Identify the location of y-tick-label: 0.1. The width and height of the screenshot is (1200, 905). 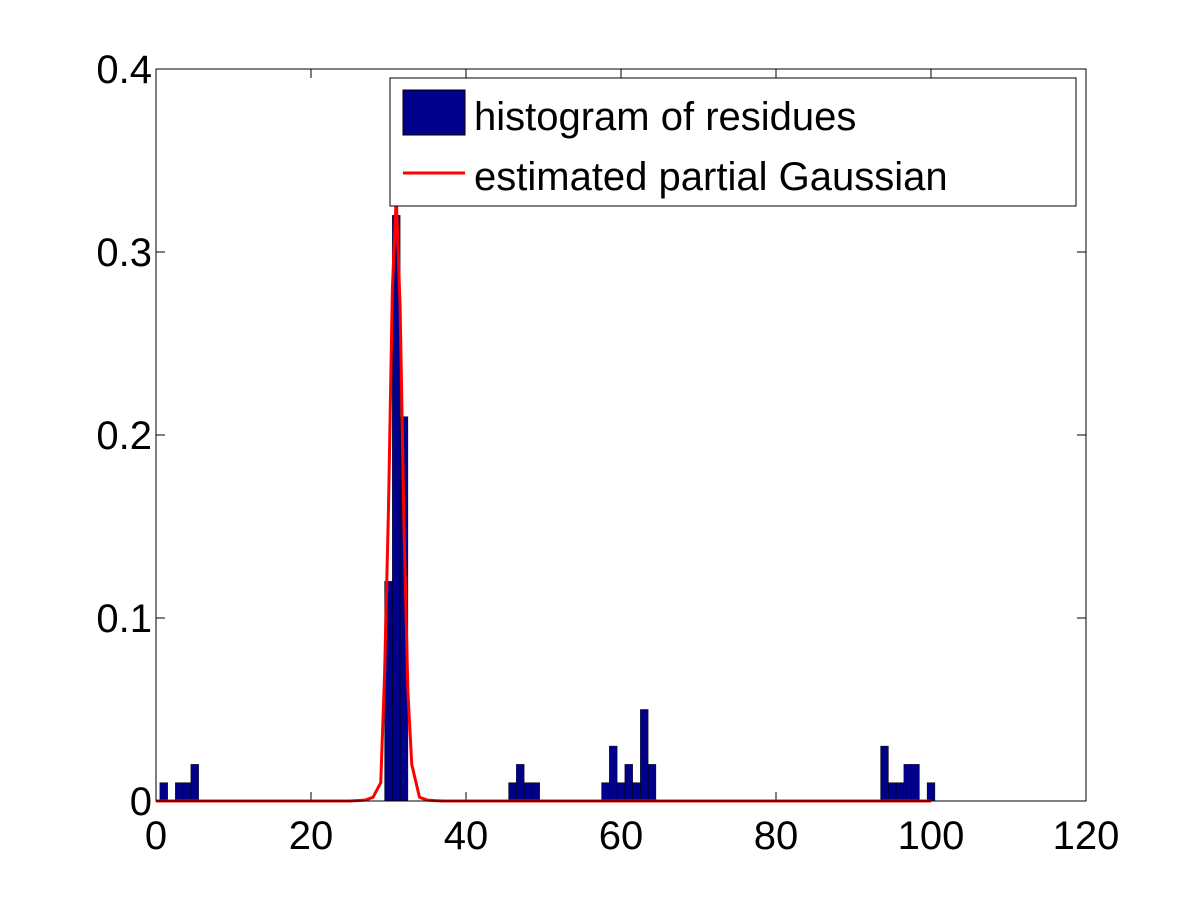
(124, 619).